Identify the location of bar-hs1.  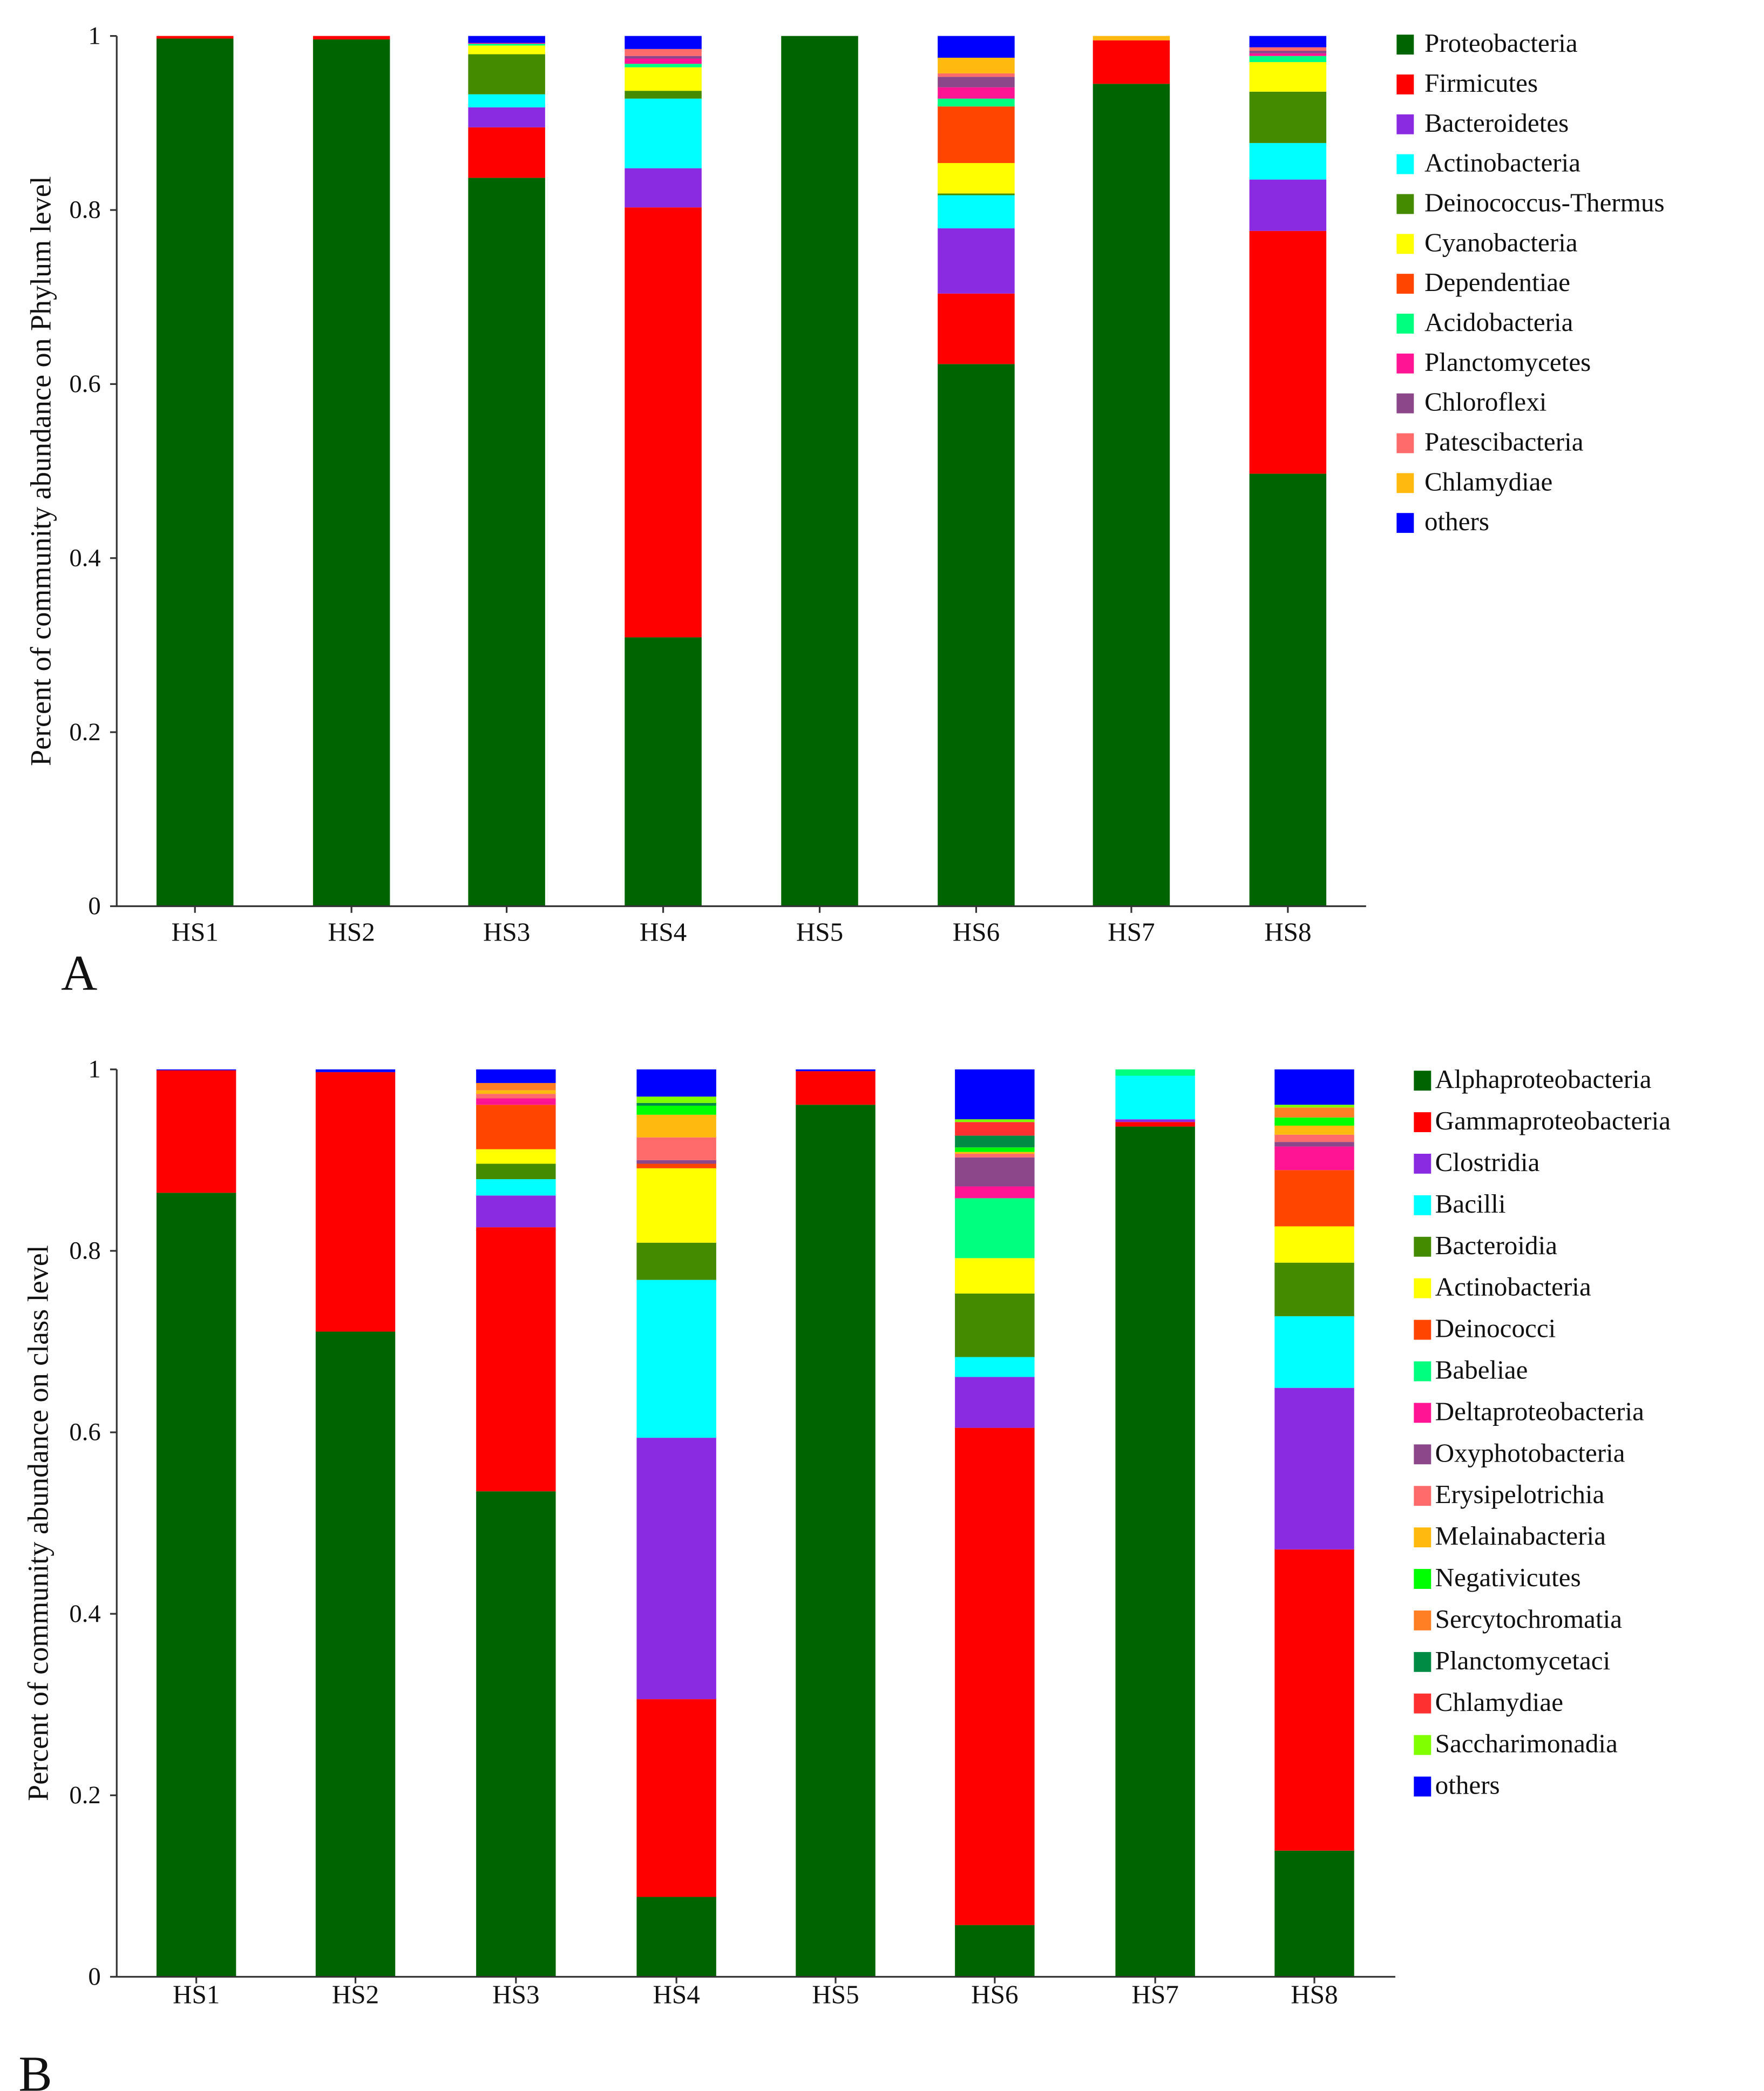
(195, 471).